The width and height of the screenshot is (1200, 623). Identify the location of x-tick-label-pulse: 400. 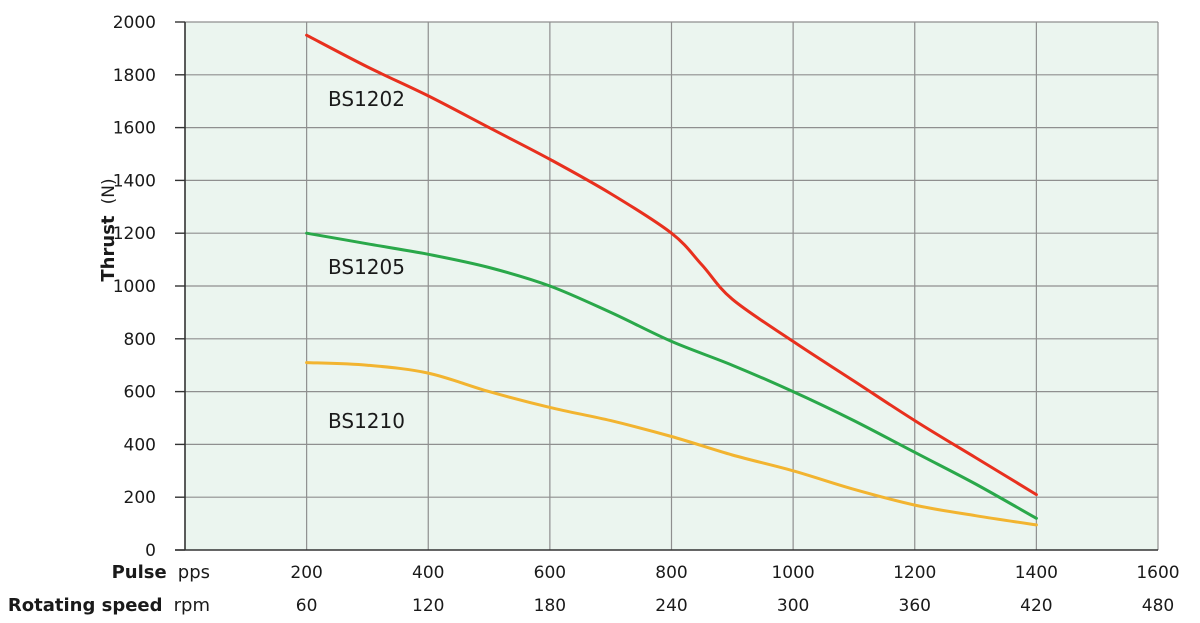
(428, 573).